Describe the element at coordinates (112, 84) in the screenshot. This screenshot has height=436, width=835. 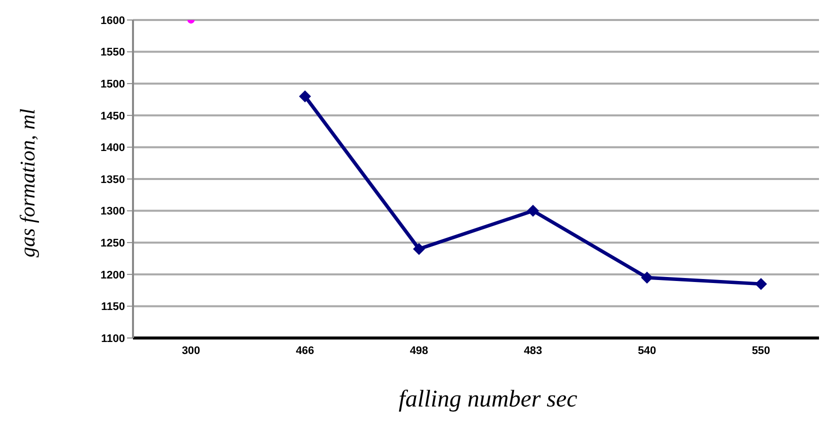
I see `y-tick-label: 1500` at that location.